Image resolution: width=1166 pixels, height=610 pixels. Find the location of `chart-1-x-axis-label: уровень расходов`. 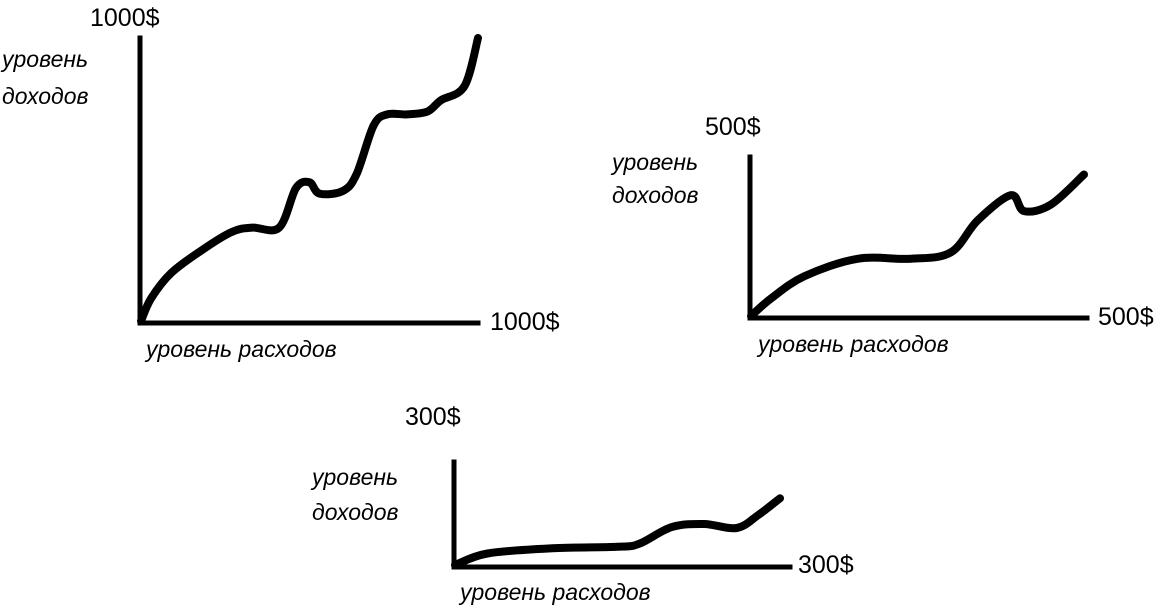

chart-1-x-axis-label: уровень расходов is located at coordinates (240, 349).